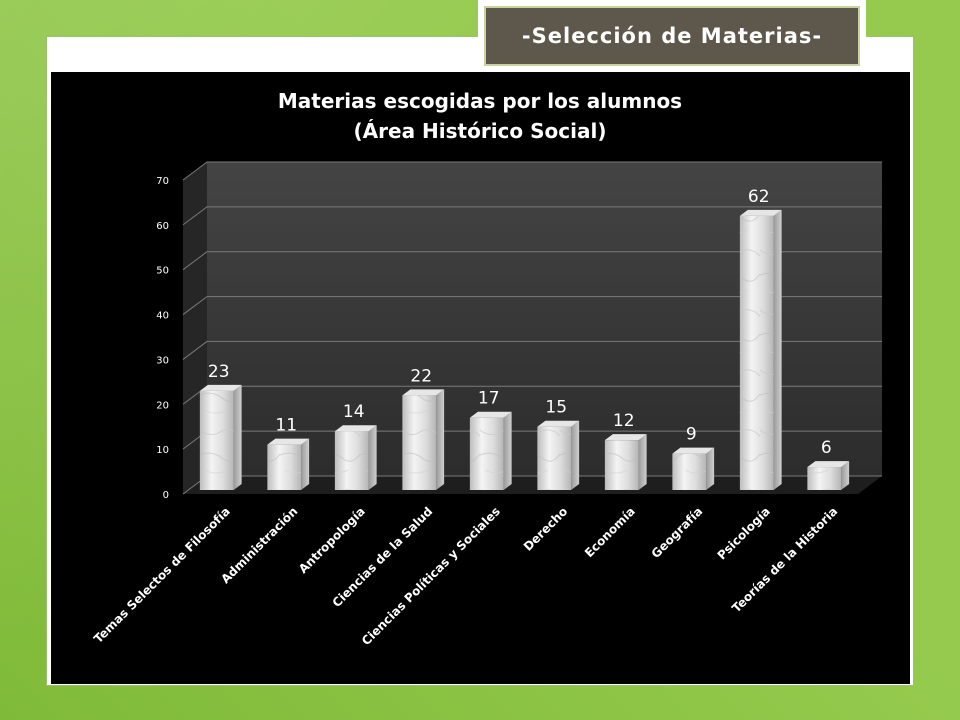 Image resolution: width=960 pixels, height=720 pixels. Describe the element at coordinates (744, 533) in the screenshot. I see `x-tick-label: Psicología` at that location.